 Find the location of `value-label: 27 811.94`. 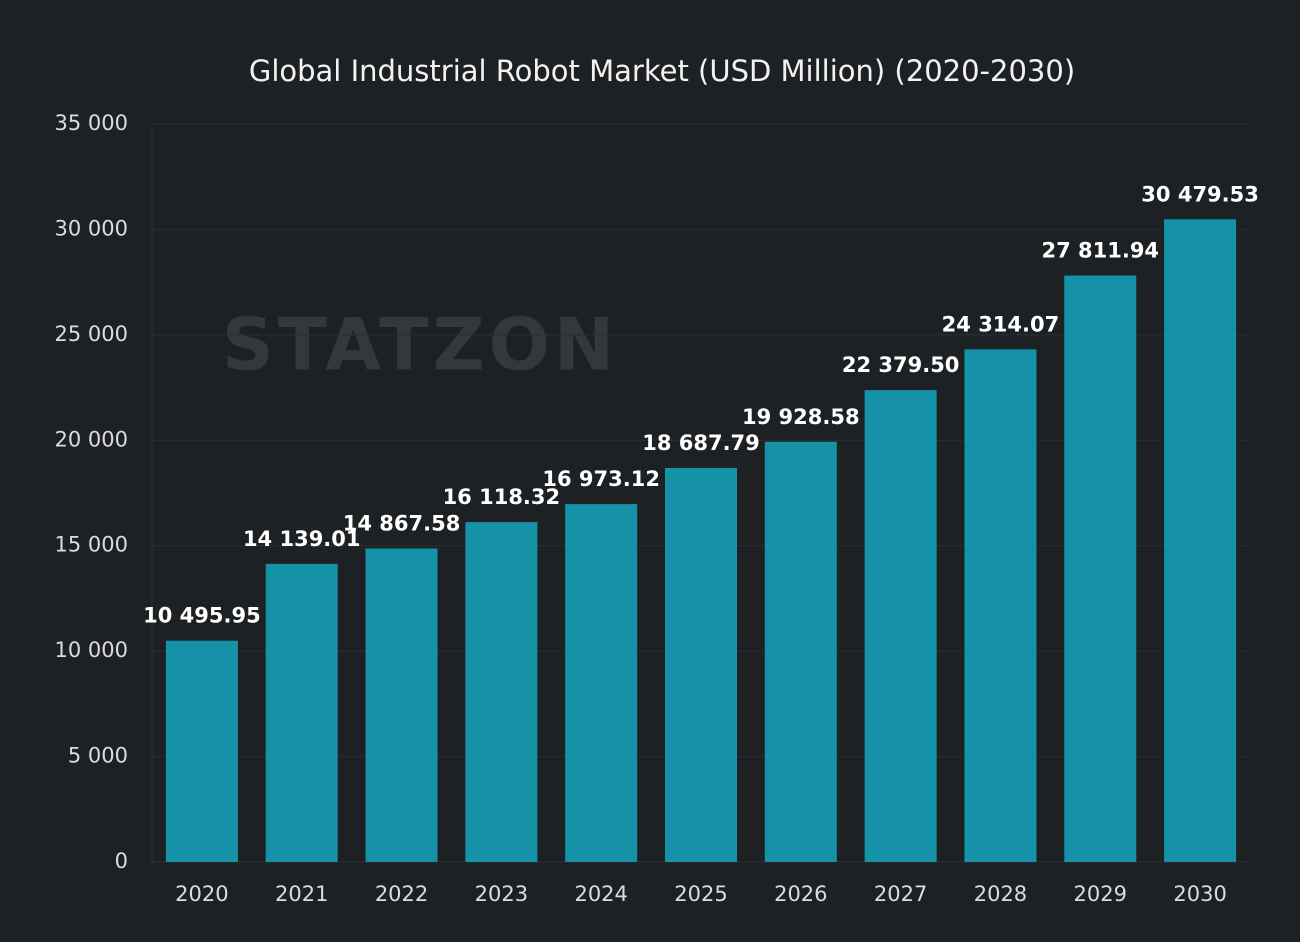

value-label: 27 811.94 is located at coordinates (1100, 251).